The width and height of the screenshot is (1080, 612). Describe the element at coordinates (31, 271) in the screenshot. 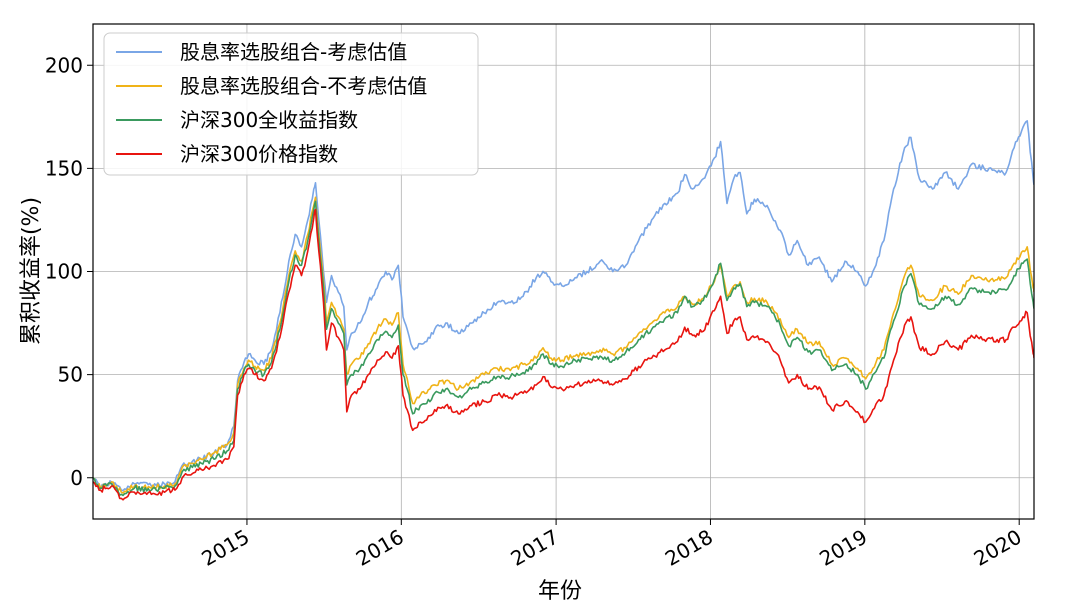

I see `y-axis-title: 累积收益率(%)` at that location.